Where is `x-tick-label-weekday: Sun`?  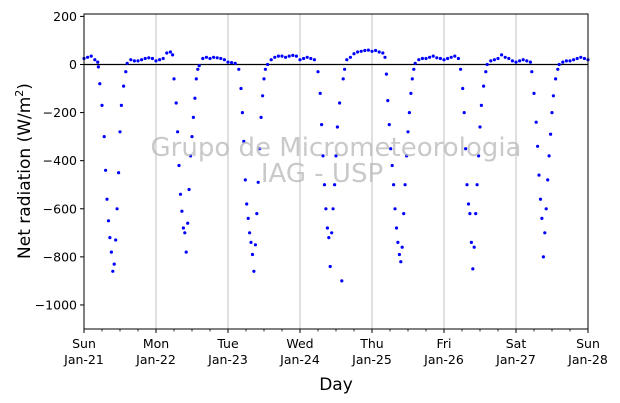 x-tick-label-weekday: Sun is located at coordinates (588, 343).